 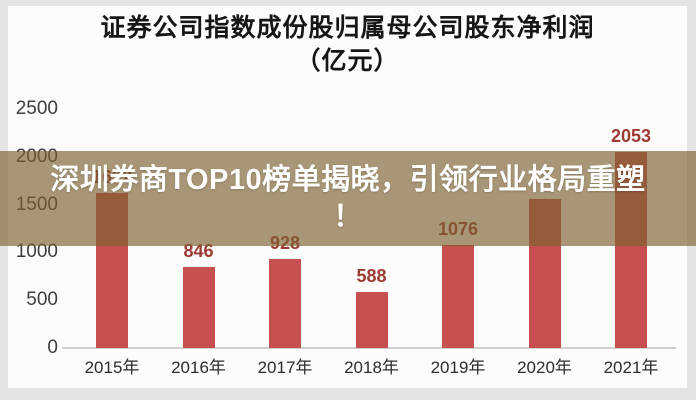 What do you see at coordinates (371, 319) in the screenshot?
I see `bar-2018年` at bounding box center [371, 319].